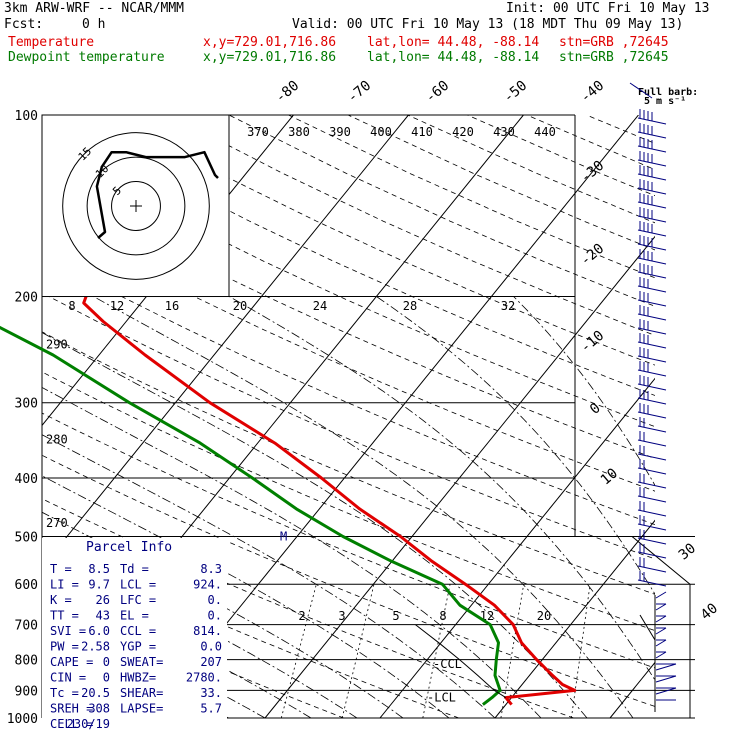 Image resolution: width=740 pixels, height=740 pixels. Describe the element at coordinates (668, 92) in the screenshot. I see `barb-title: Full barb:` at that location.